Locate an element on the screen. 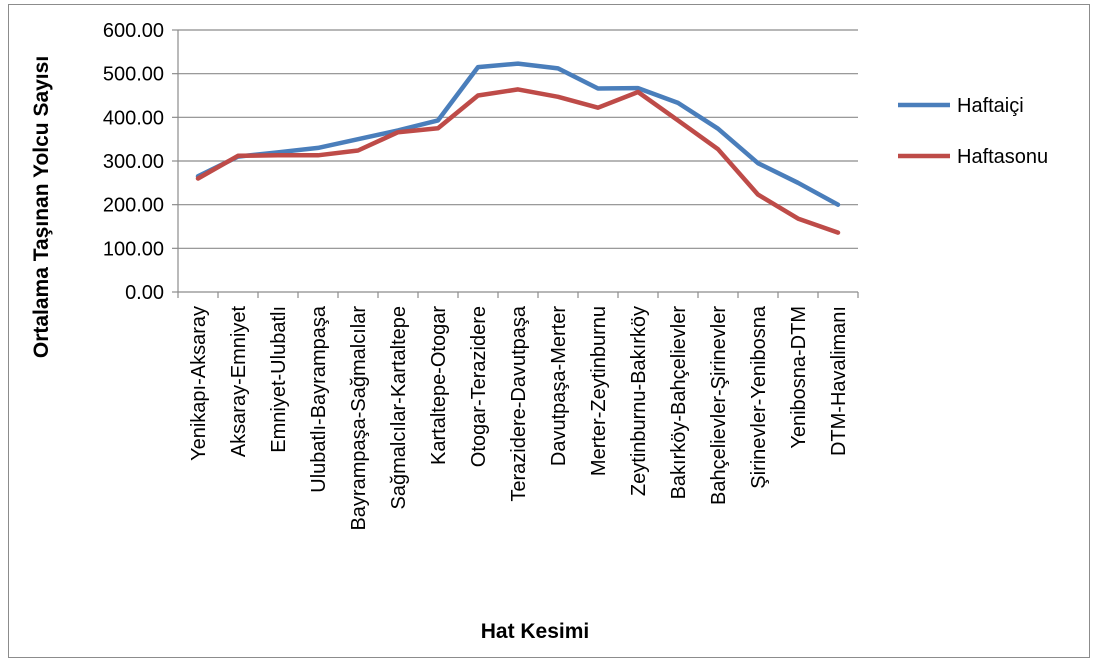 This screenshot has height=664, width=1093. x-tick-label: Davutpaşa-Merter is located at coordinates (559, 386).